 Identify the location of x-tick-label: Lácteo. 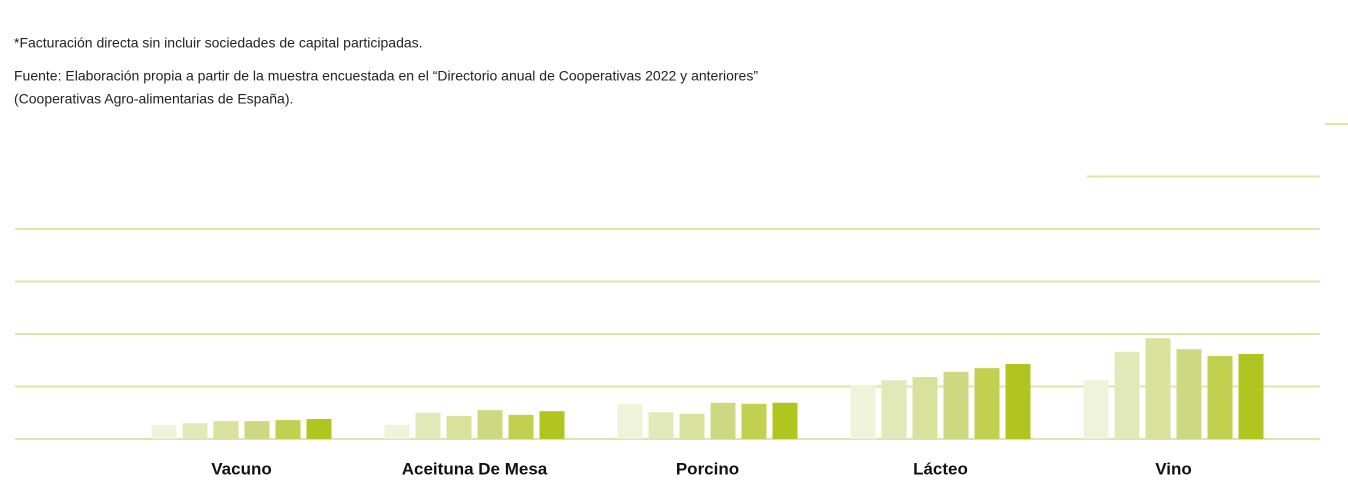
(940, 468).